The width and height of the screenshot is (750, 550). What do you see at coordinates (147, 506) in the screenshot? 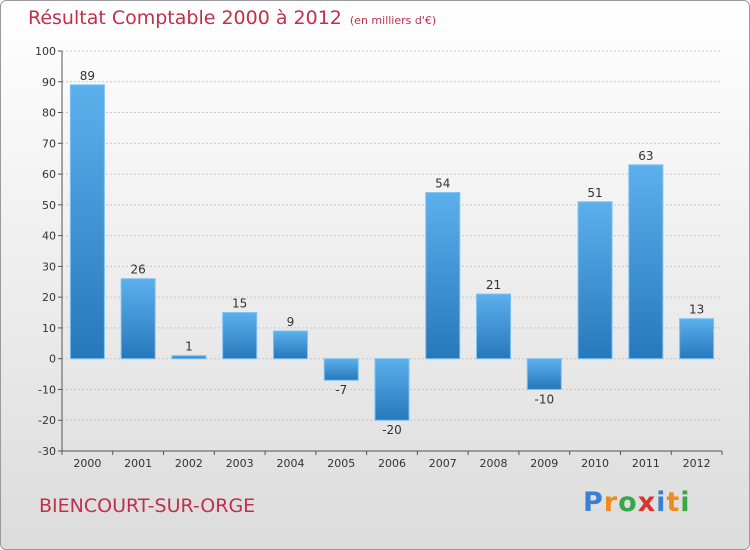
I see `commune-name: BIENCOURT-SUR-ORGE` at bounding box center [147, 506].